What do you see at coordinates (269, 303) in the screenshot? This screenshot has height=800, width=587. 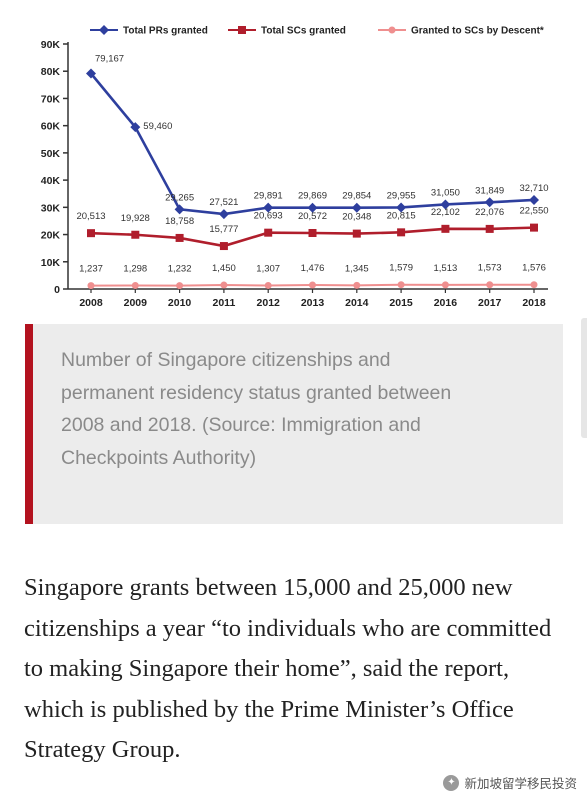 I see `x-tick-label: 2012` at bounding box center [269, 303].